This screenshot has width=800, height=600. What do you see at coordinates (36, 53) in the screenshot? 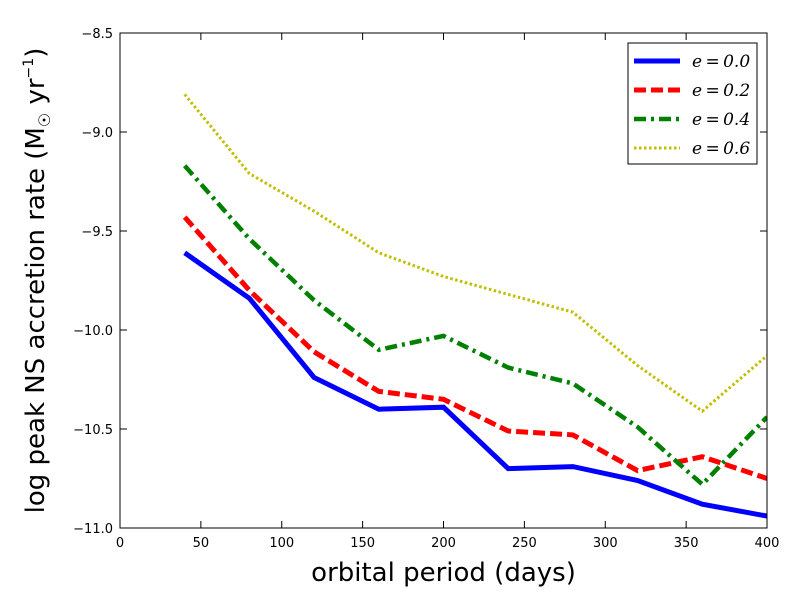
I see `y-axis-label-close: )` at bounding box center [36, 53].